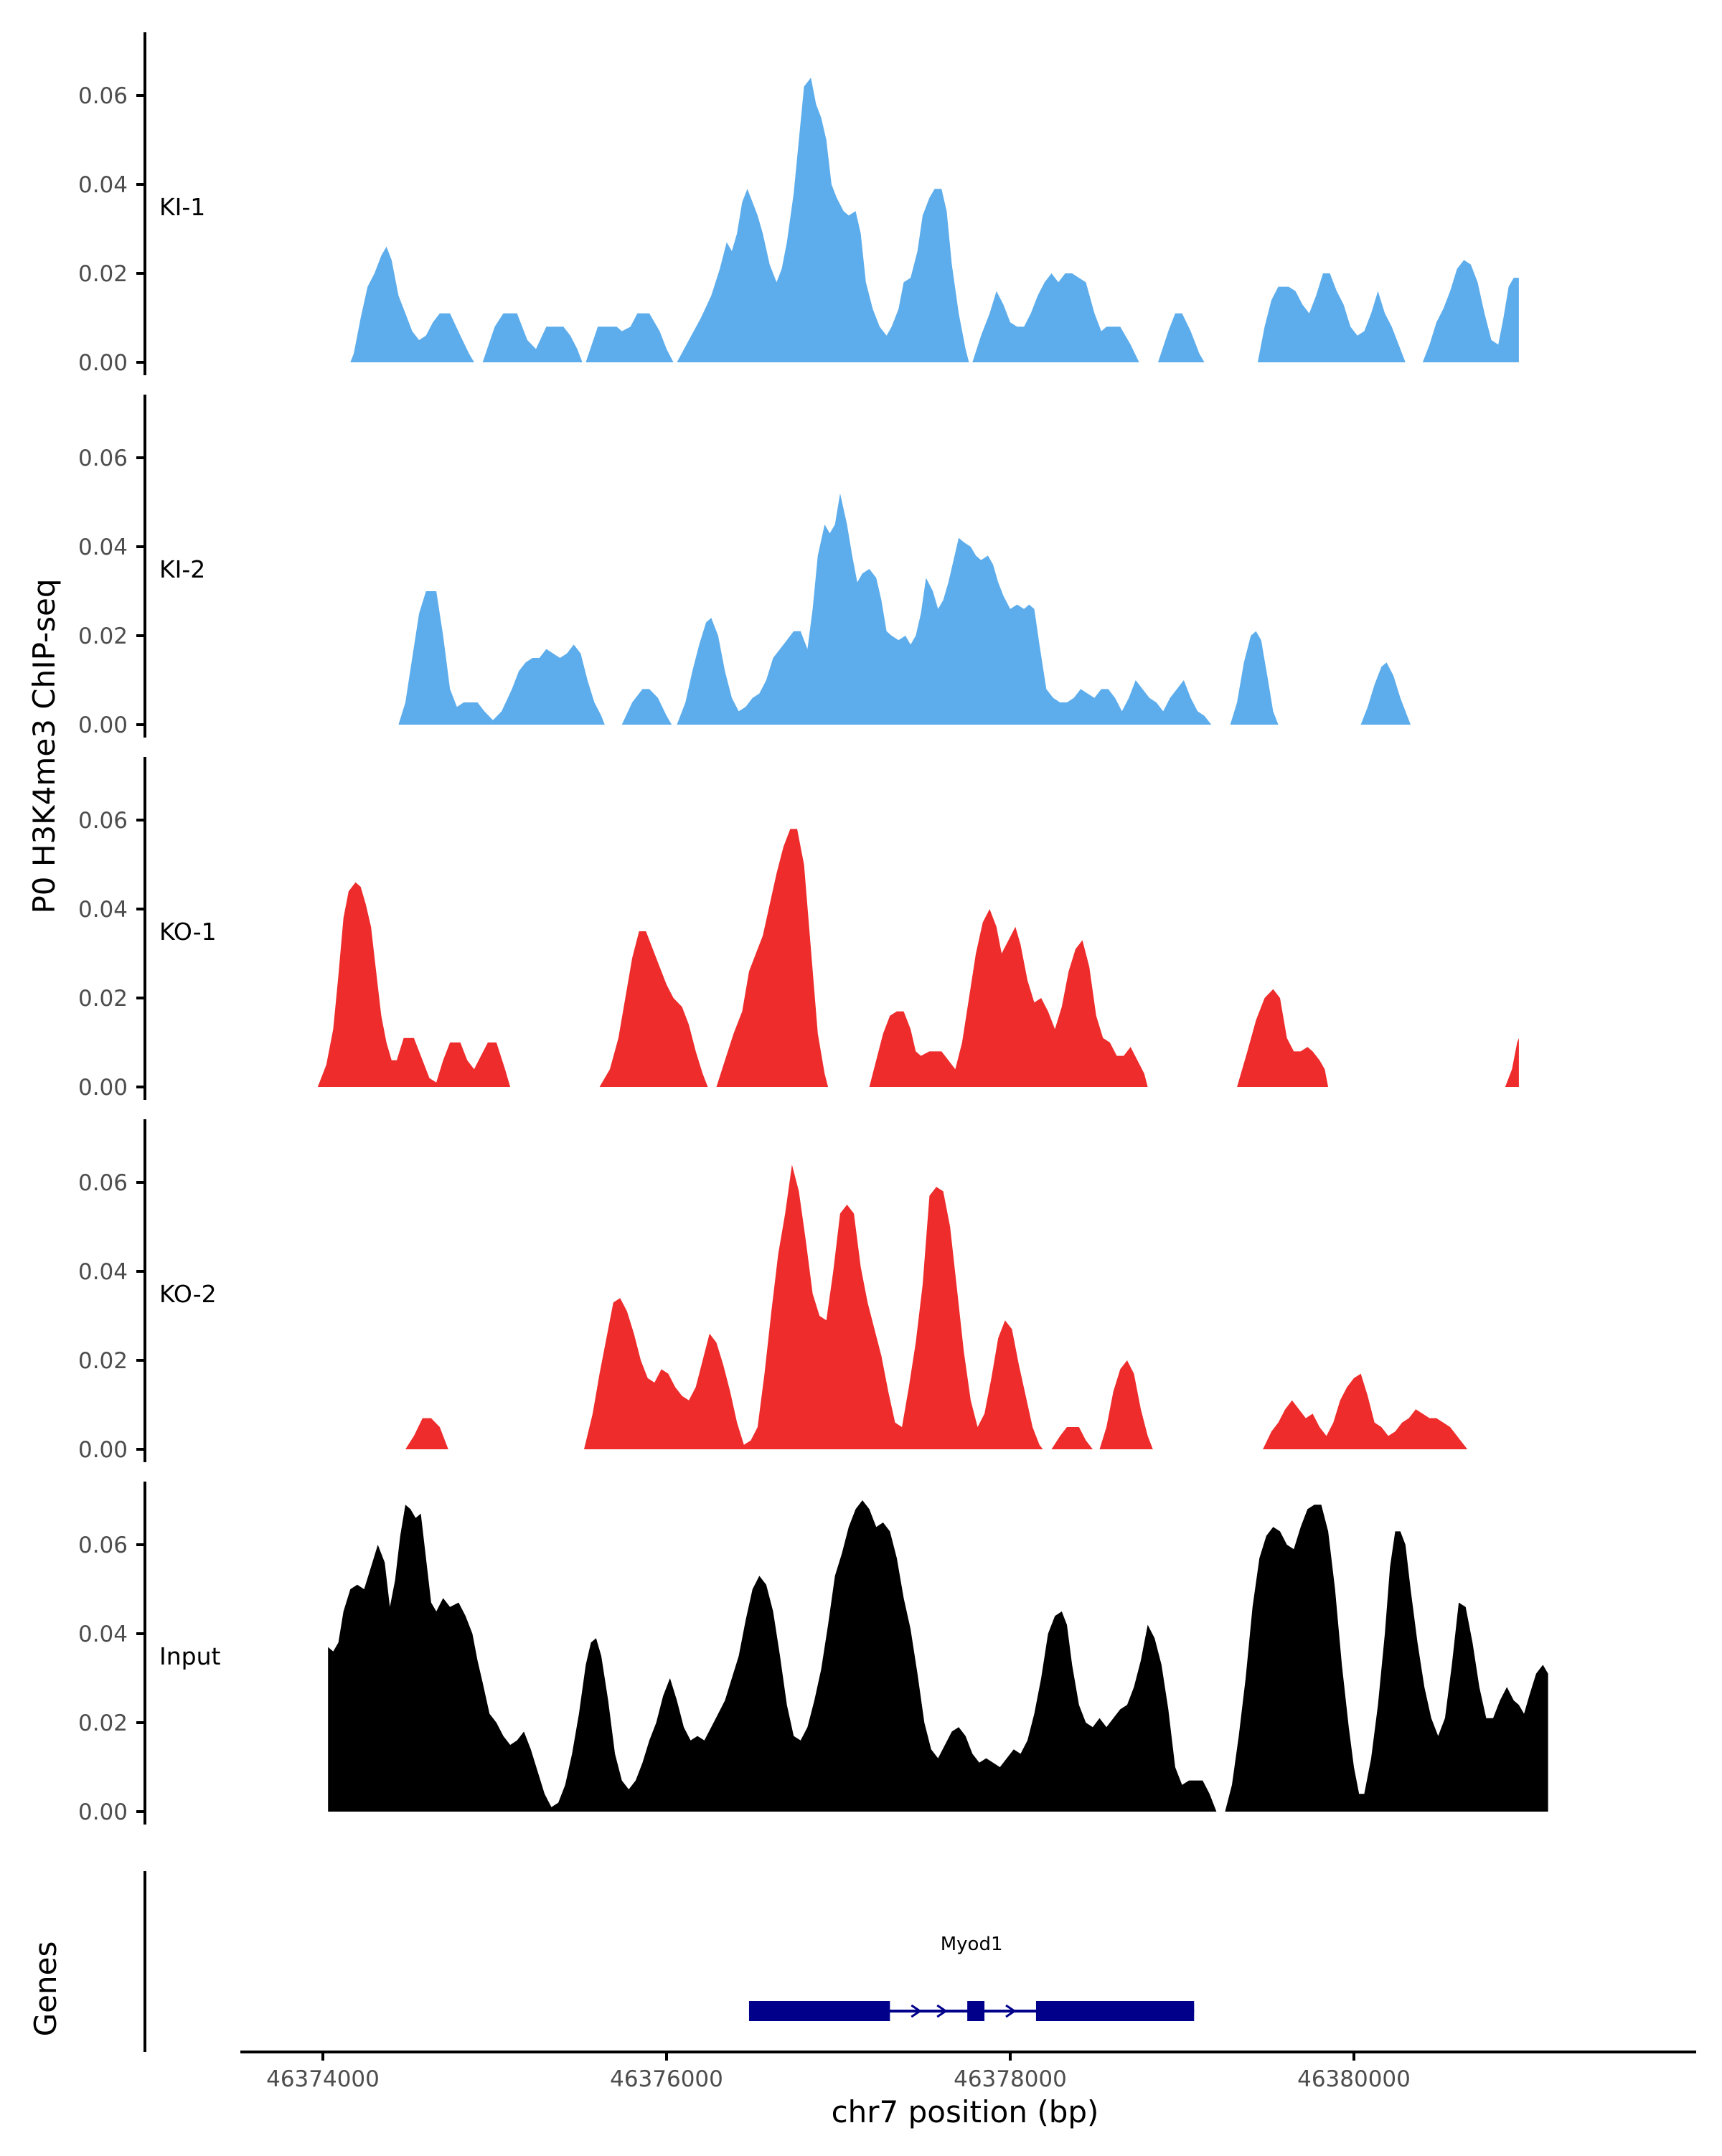 This screenshot has width=1722, height=2156. I want to click on x-tick-label: 46374000, so click(323, 2079).